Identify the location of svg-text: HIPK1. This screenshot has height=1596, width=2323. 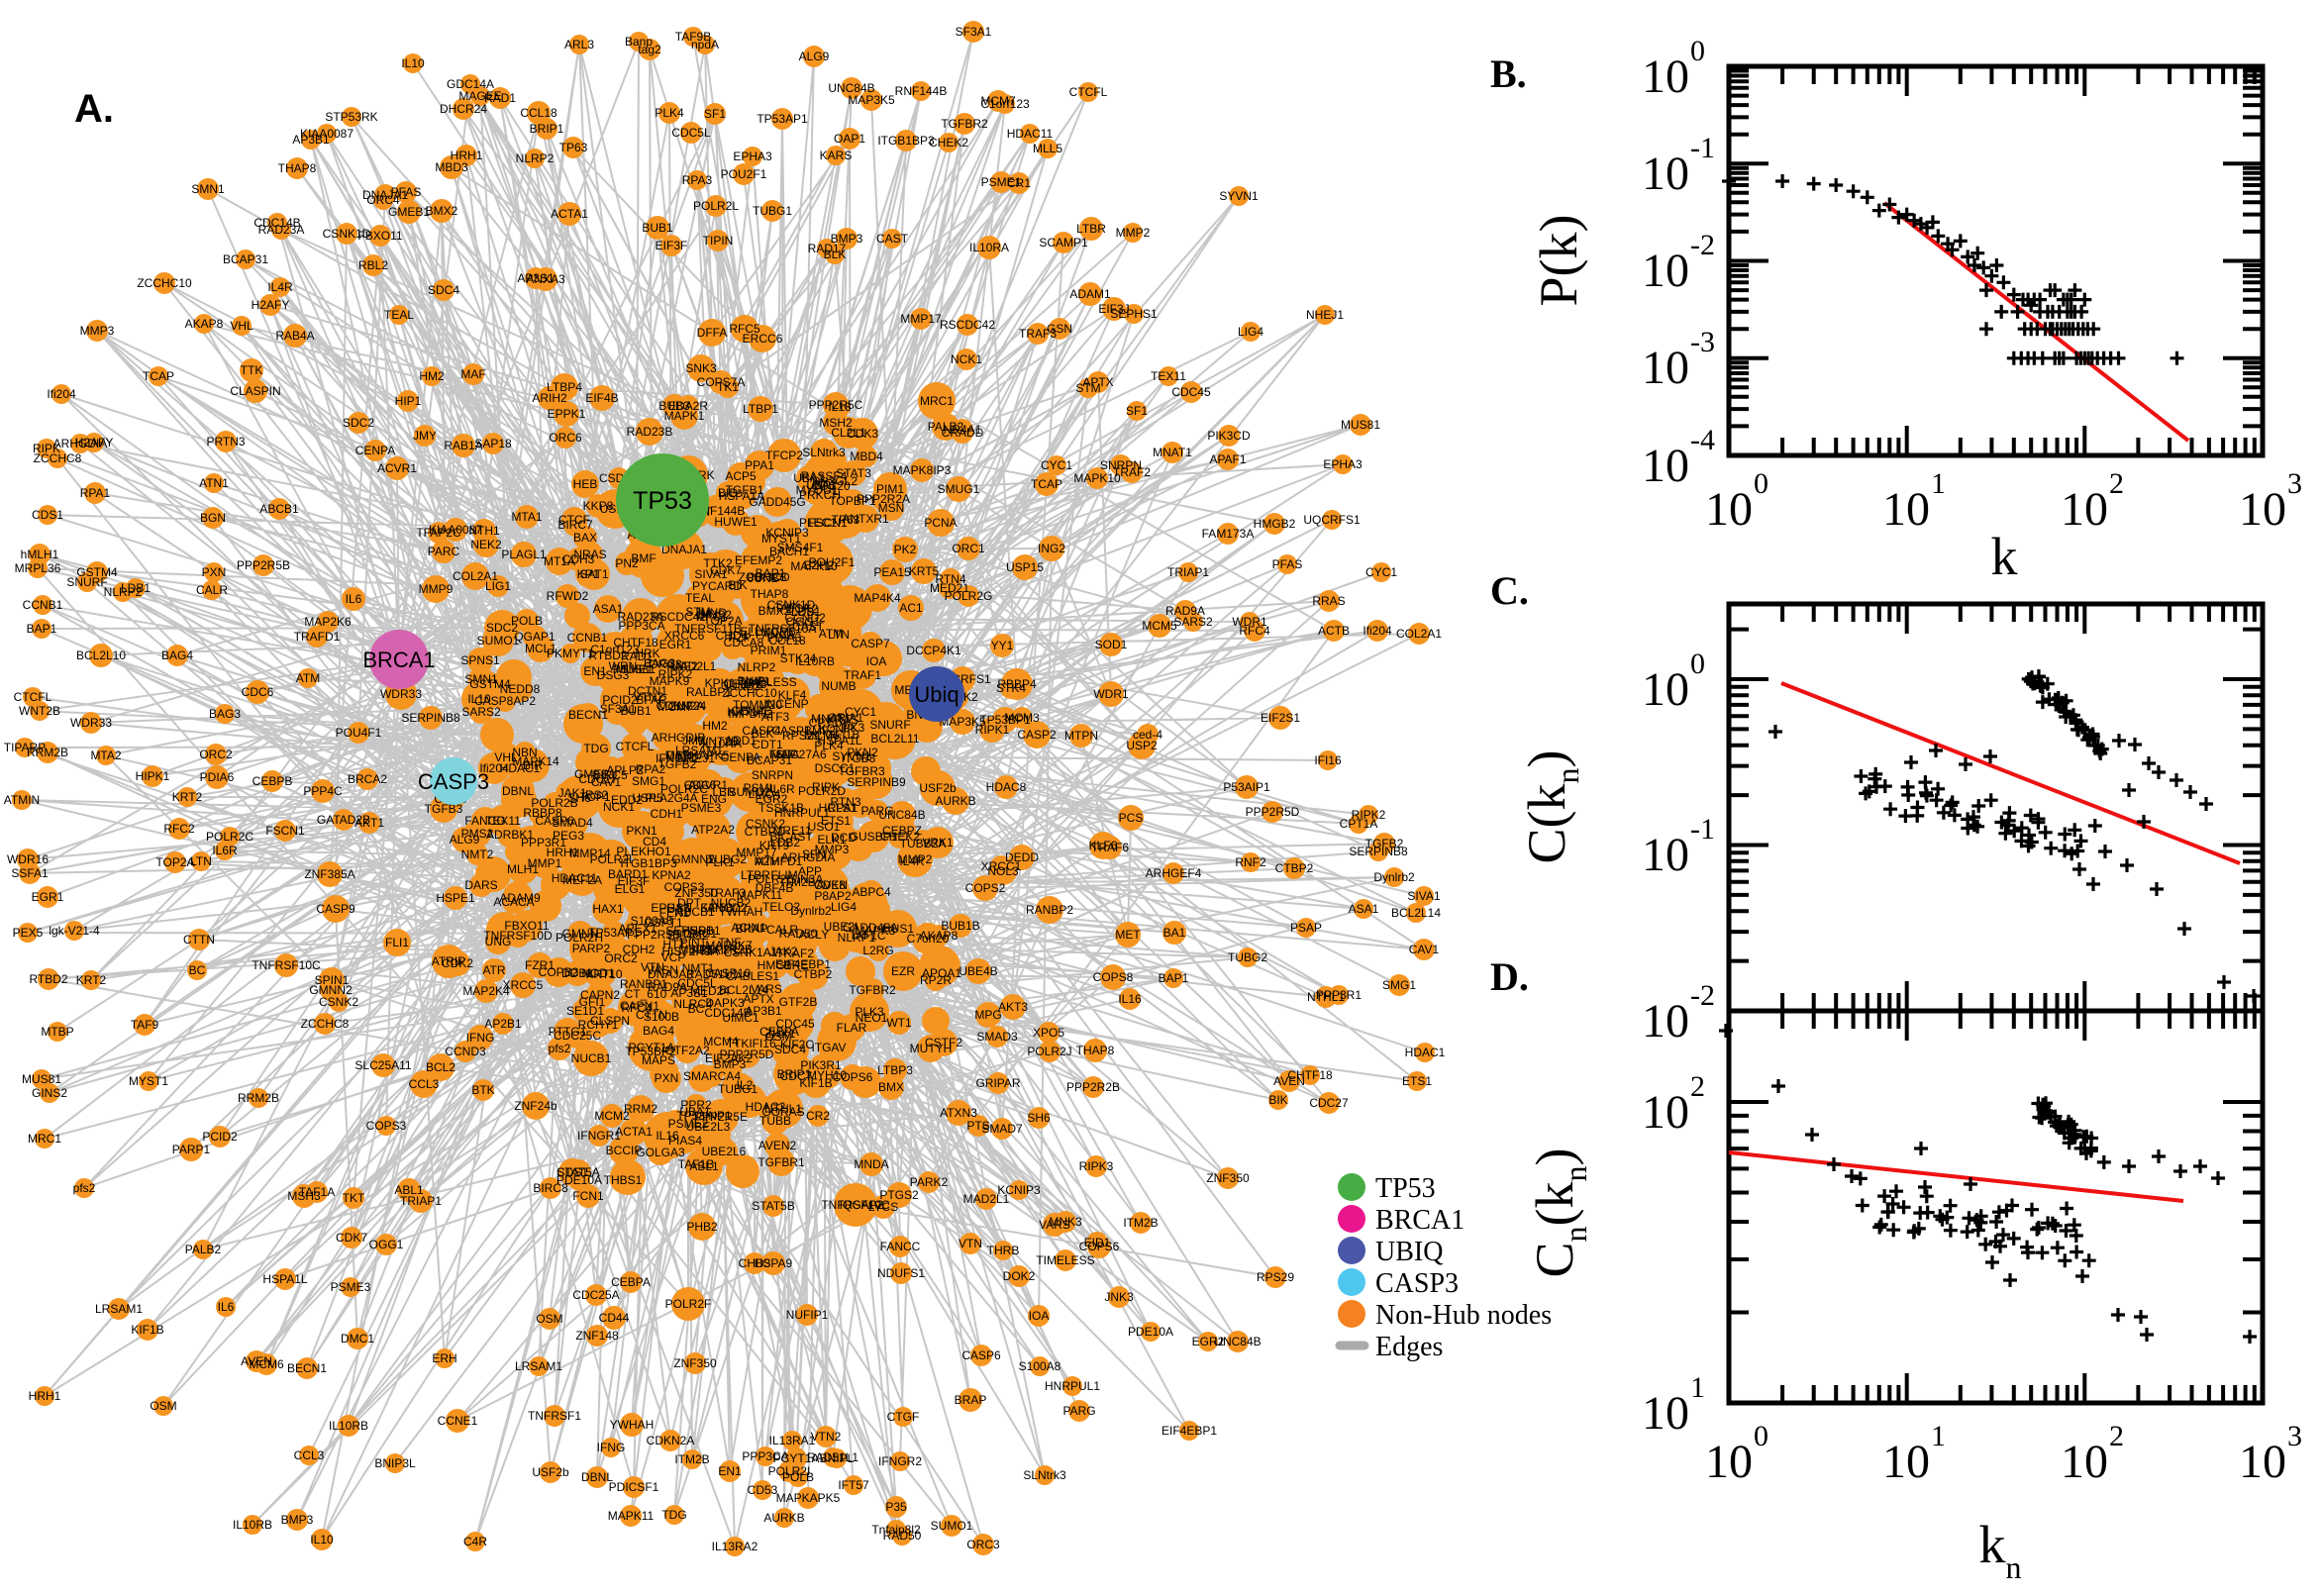
(153, 776).